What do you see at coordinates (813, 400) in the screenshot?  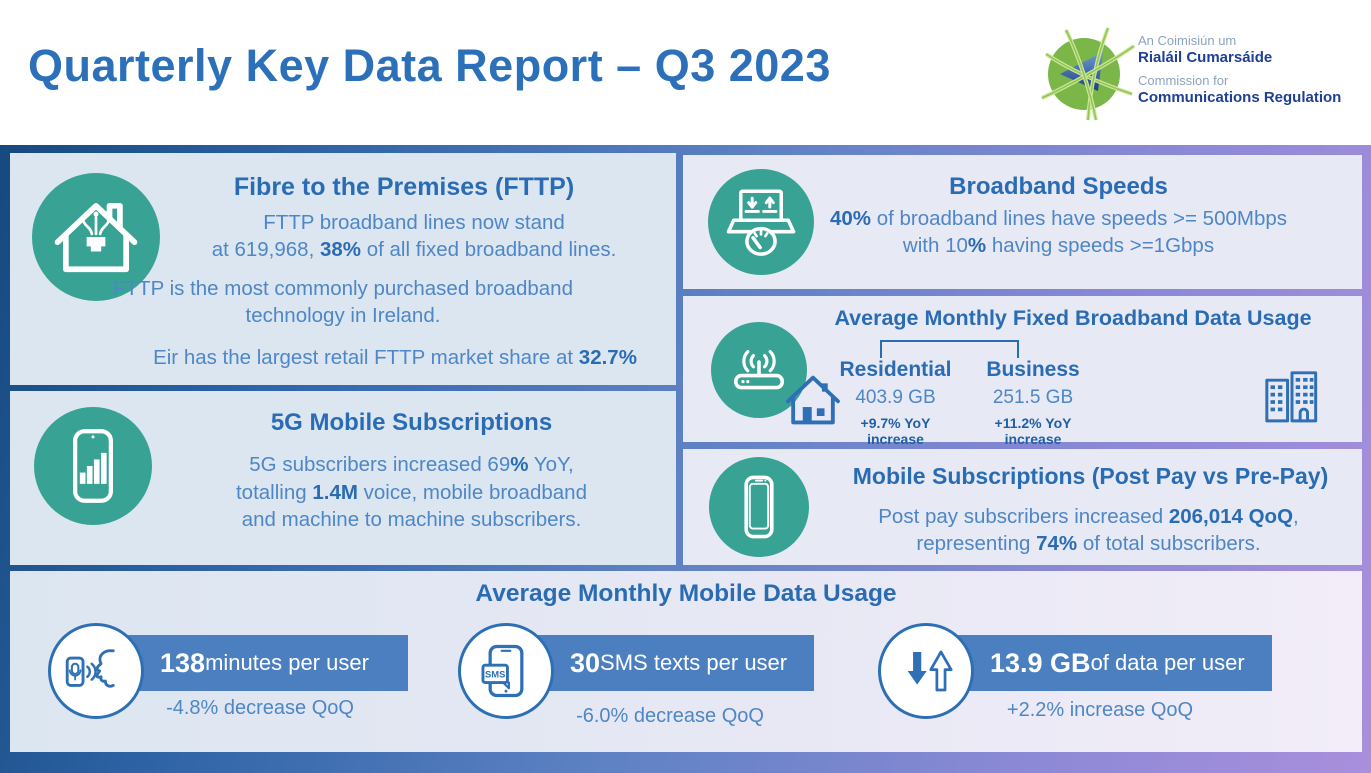 I see `house-icon` at bounding box center [813, 400].